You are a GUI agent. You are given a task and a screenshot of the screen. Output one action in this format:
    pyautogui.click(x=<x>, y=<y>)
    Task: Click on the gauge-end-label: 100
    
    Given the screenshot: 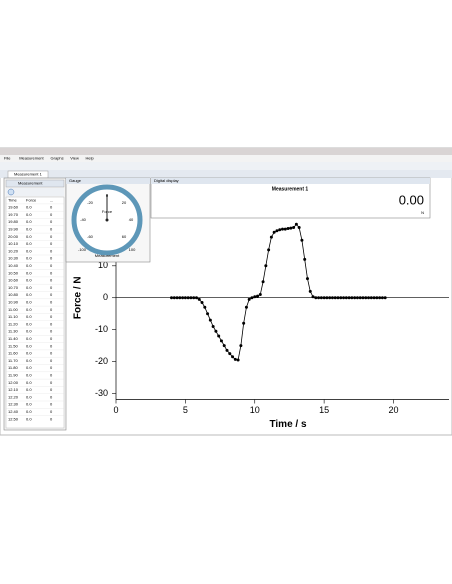 What is the action you would take?
    pyautogui.click(x=132, y=249)
    